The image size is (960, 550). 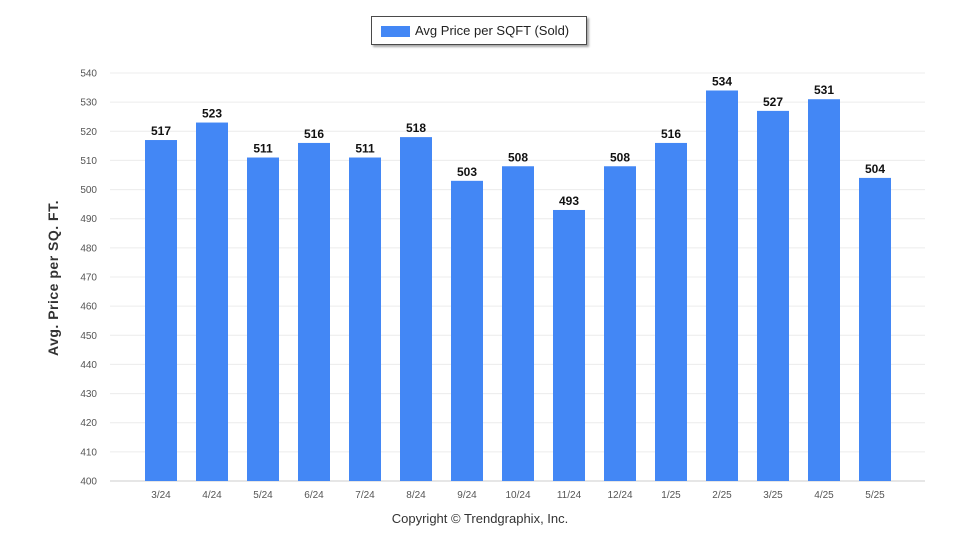 I want to click on y-tick-label: 470, so click(x=88, y=278).